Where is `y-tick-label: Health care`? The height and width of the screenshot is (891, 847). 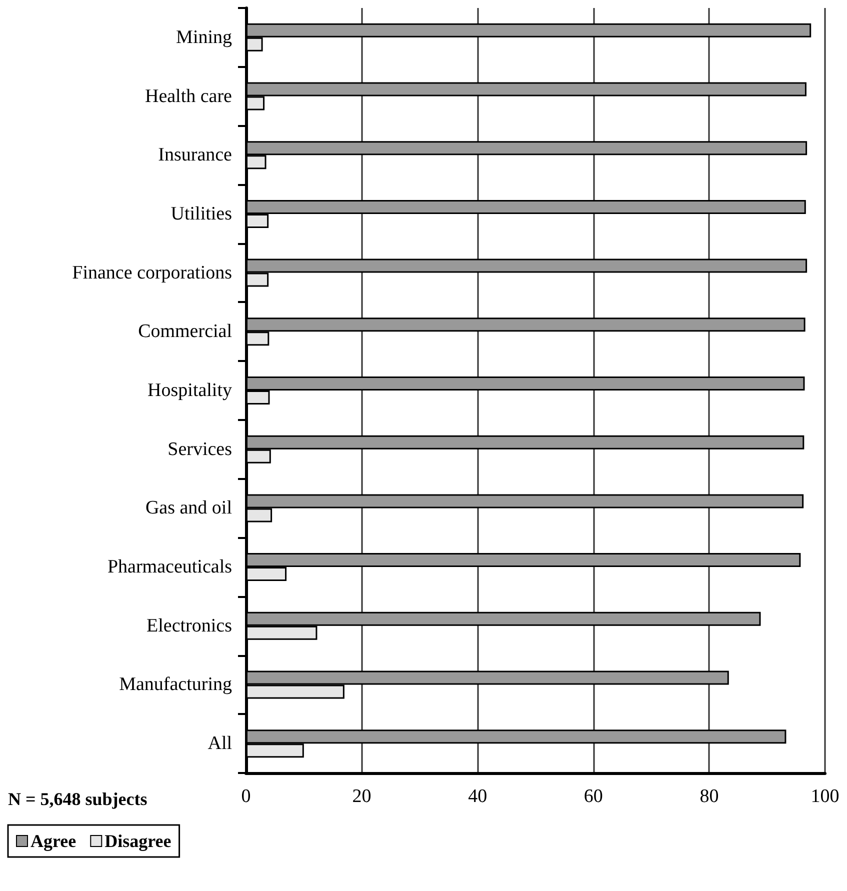
y-tick-label: Health care is located at coordinates (188, 96).